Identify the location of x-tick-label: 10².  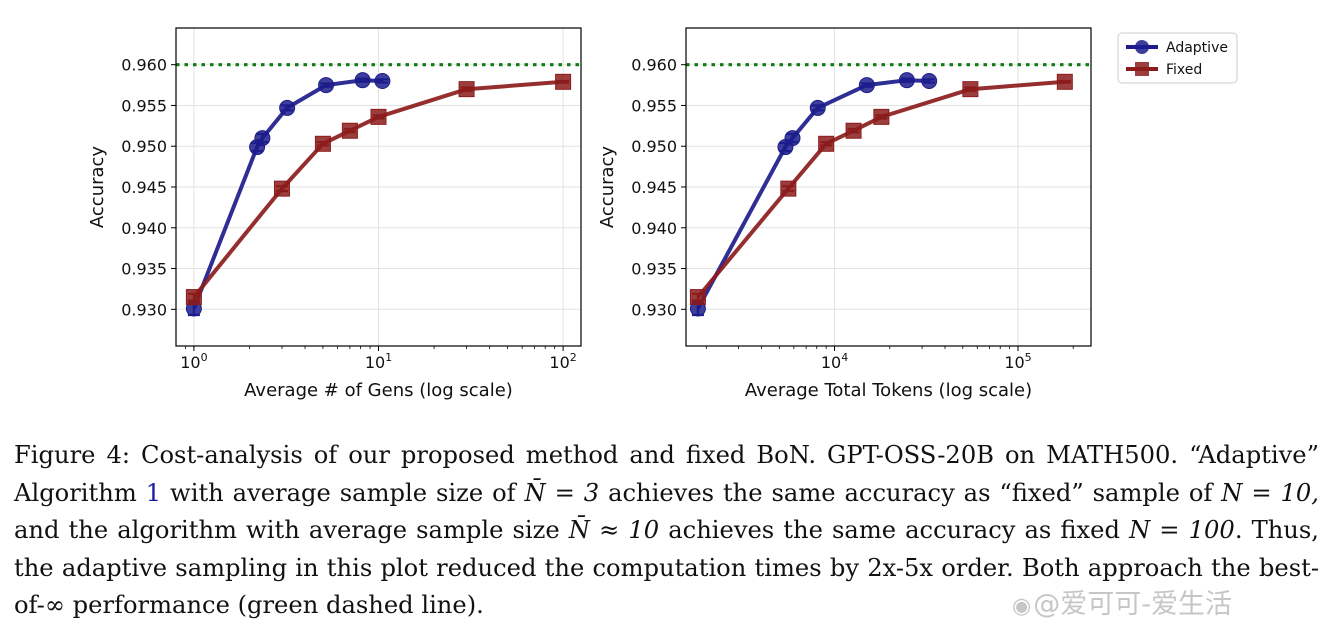
(562, 361).